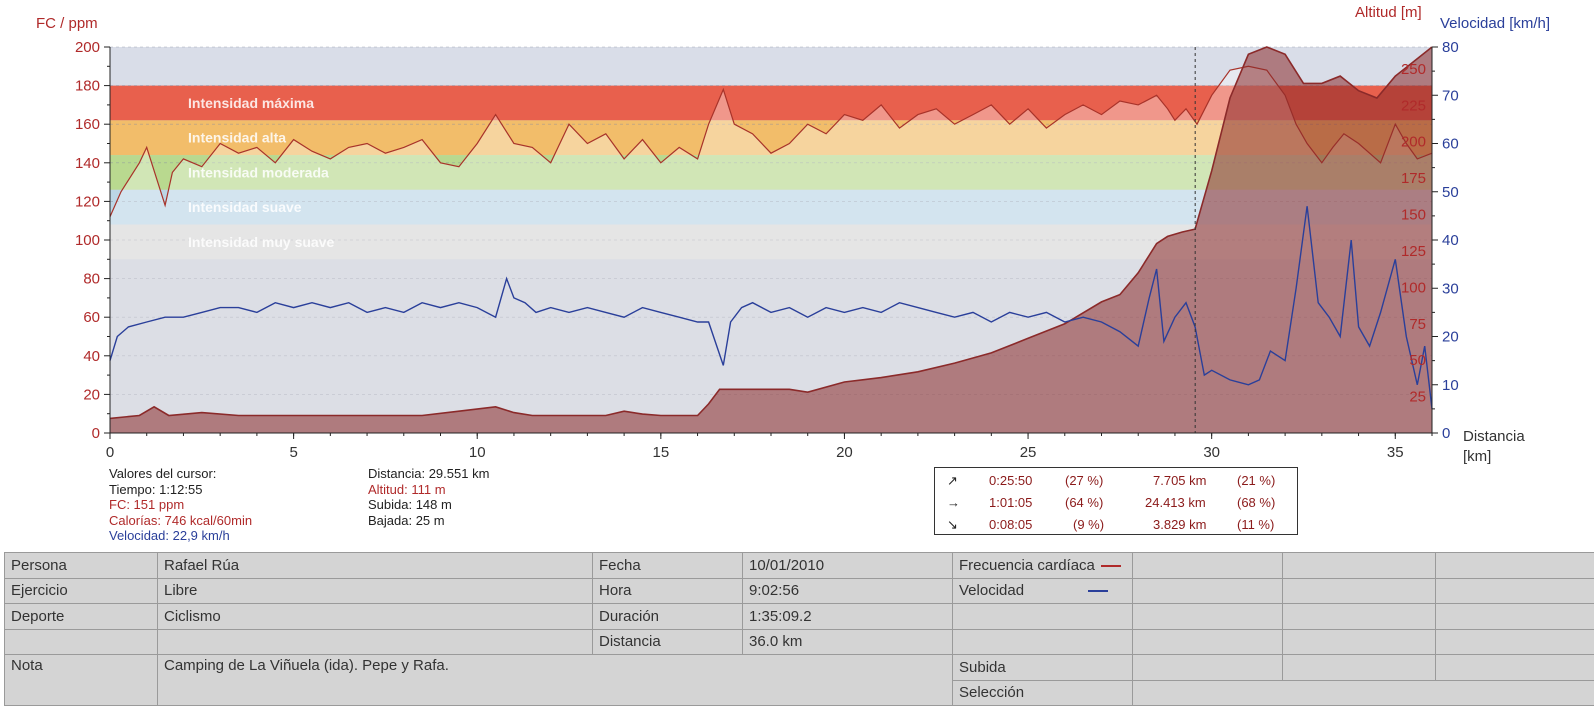 The image size is (1594, 706). What do you see at coordinates (91, 317) in the screenshot?
I see `left-tick-label: 60` at bounding box center [91, 317].